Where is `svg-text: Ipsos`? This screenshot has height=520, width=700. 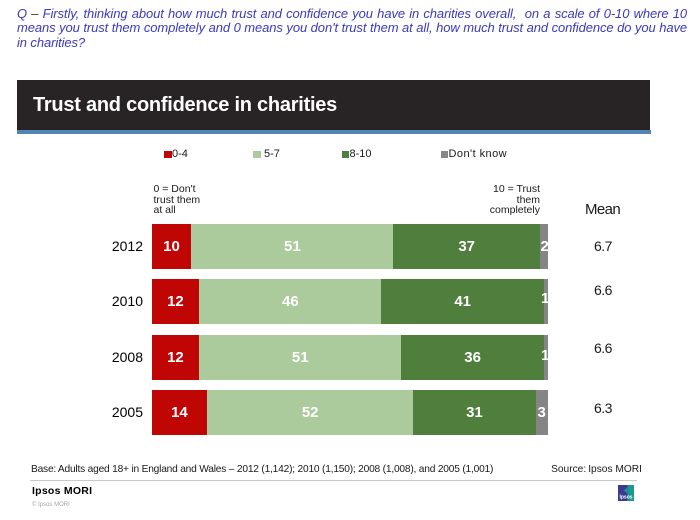
svg-text: Ipsos is located at coordinates (625, 498).